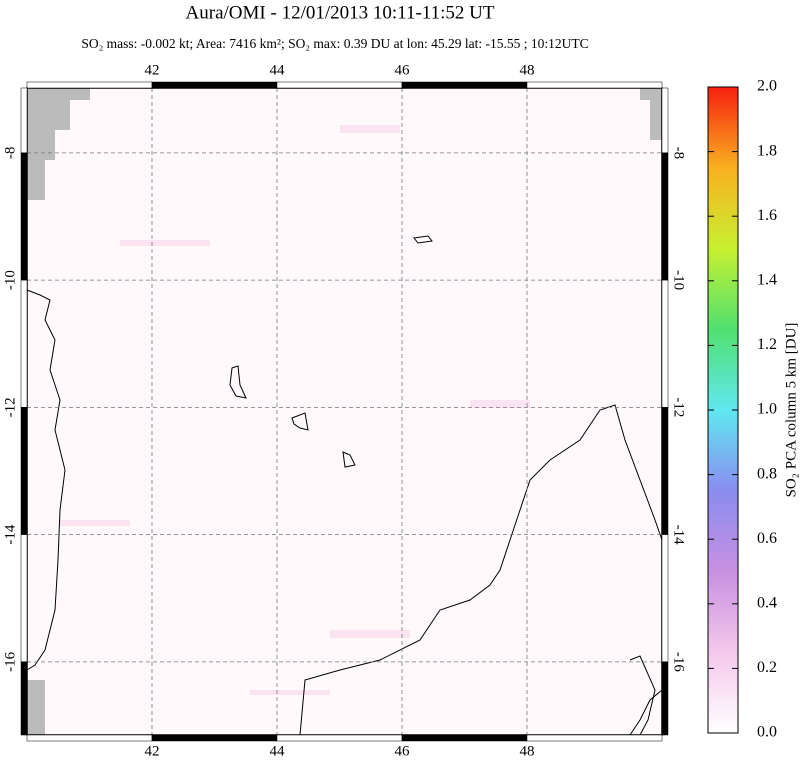  Describe the element at coordinates (767, 602) in the screenshot. I see `colorbar-tick-label: 0.4` at that location.